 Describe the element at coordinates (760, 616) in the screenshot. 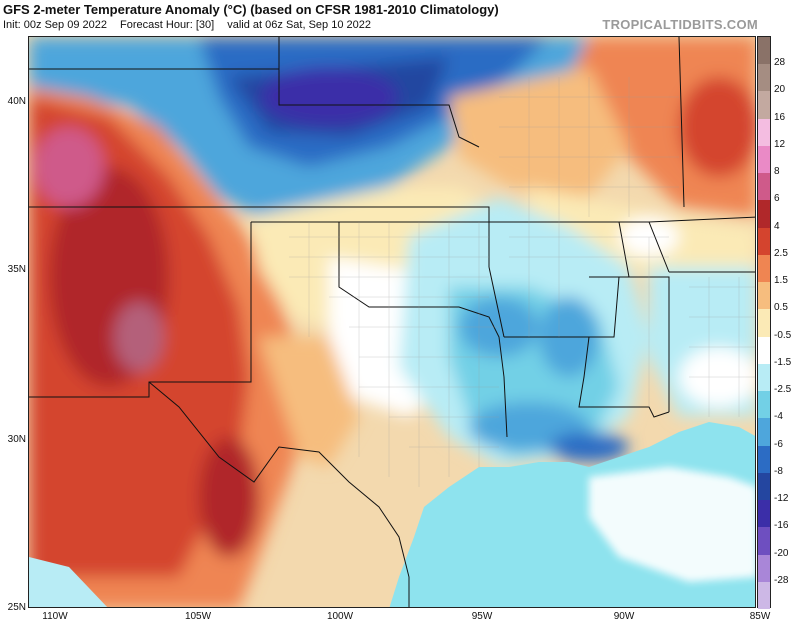

I see `lon-label-85w: 85W` at that location.